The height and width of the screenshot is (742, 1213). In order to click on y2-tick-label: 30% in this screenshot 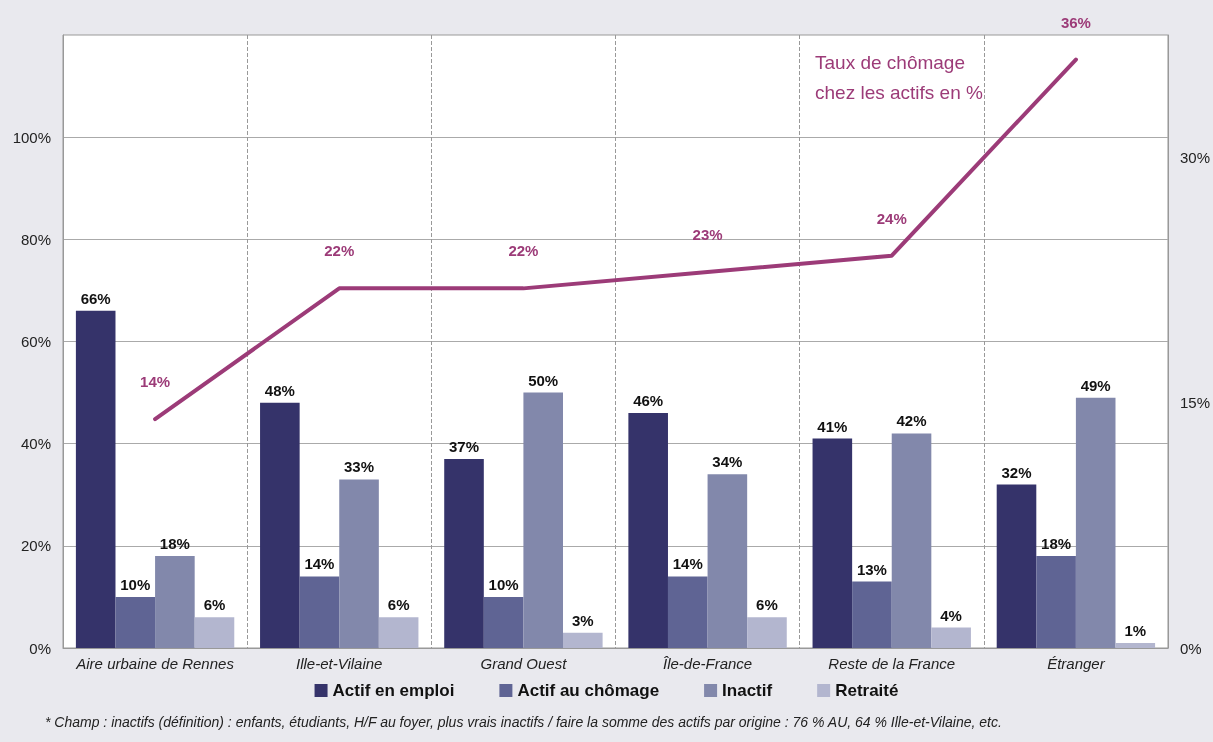, I will do `click(1195, 158)`.